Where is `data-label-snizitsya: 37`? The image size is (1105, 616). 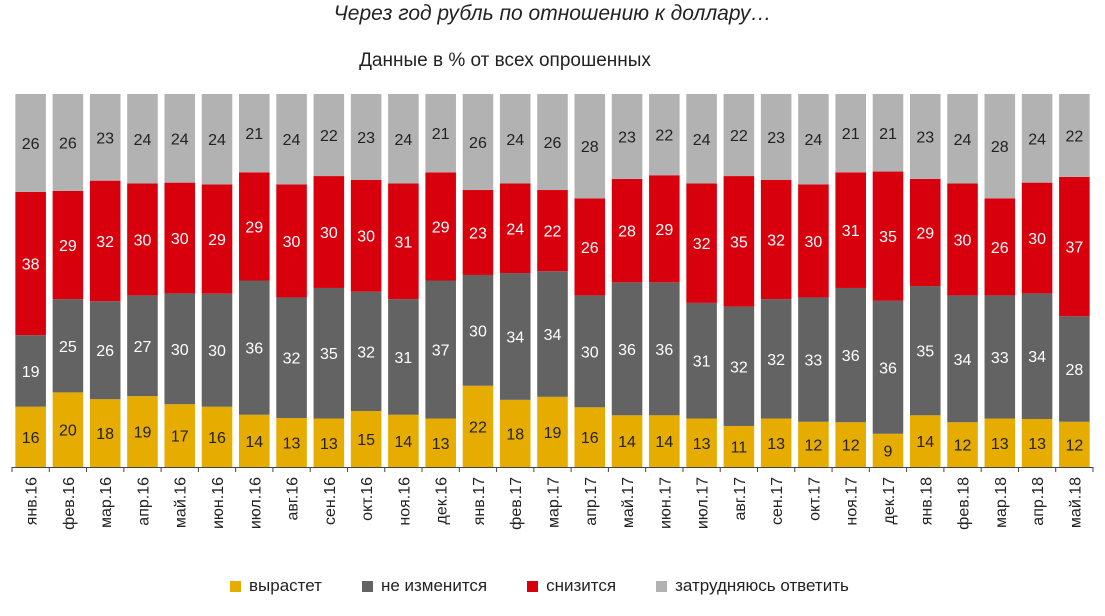 data-label-snizitsya: 37 is located at coordinates (1074, 248).